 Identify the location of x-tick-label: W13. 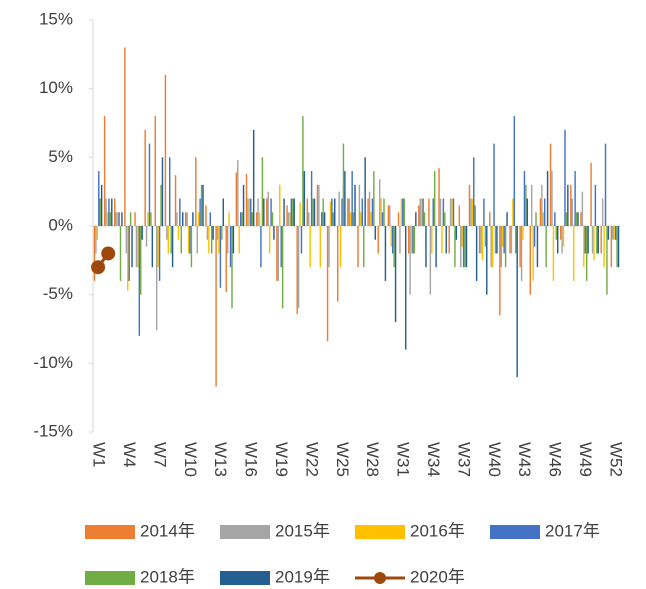
(220, 459).